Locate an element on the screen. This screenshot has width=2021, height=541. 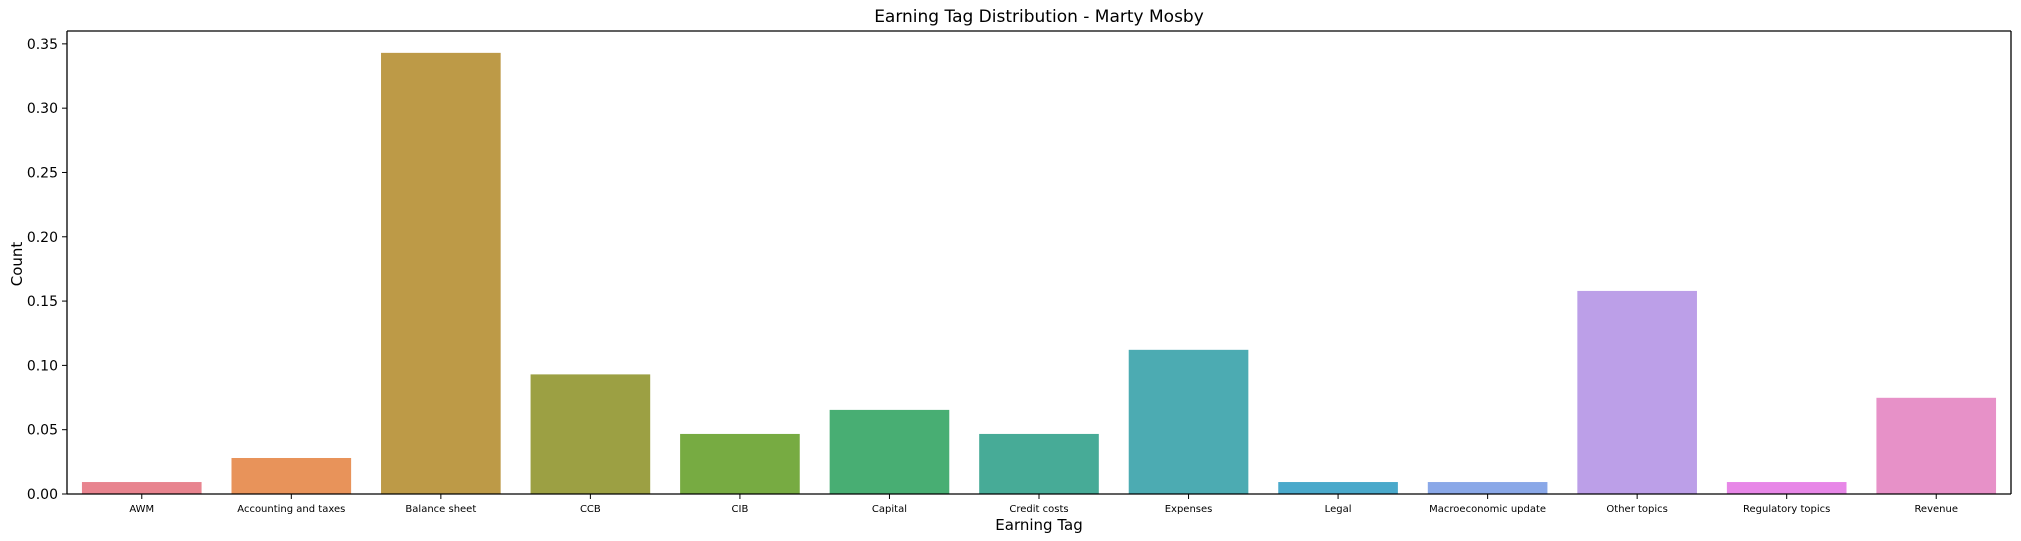
x-tick-label: Other topics is located at coordinates (1636, 509).